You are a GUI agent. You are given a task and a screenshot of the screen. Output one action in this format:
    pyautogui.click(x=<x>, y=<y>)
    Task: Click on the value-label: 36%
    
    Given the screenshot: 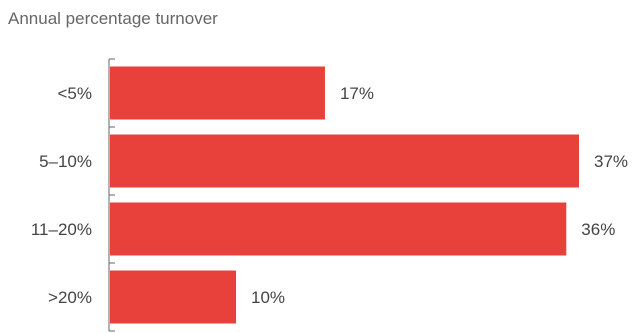 What is the action you would take?
    pyautogui.click(x=598, y=229)
    